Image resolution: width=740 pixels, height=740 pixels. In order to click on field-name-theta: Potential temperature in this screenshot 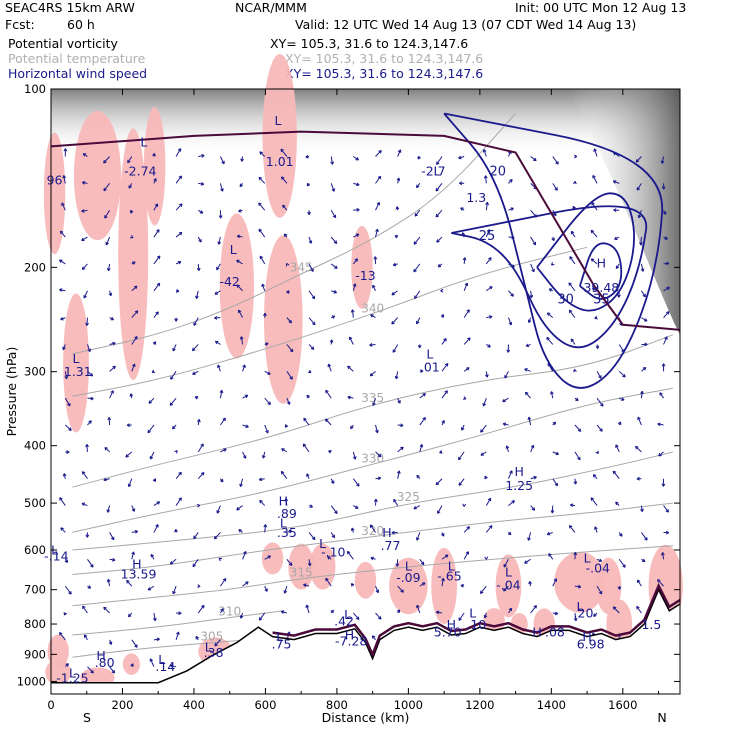, I will do `click(77, 58)`.